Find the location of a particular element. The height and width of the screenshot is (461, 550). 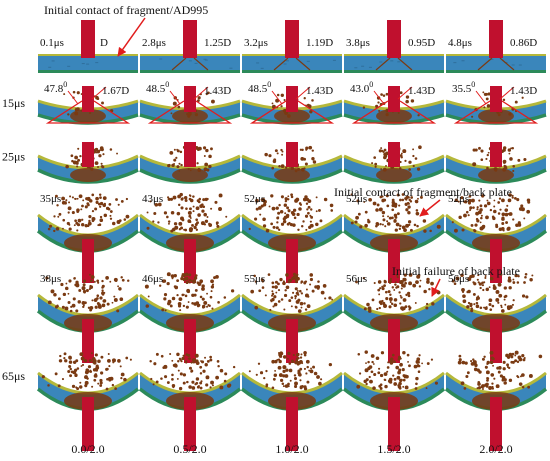

crushed-zone is located at coordinates (292, 116).